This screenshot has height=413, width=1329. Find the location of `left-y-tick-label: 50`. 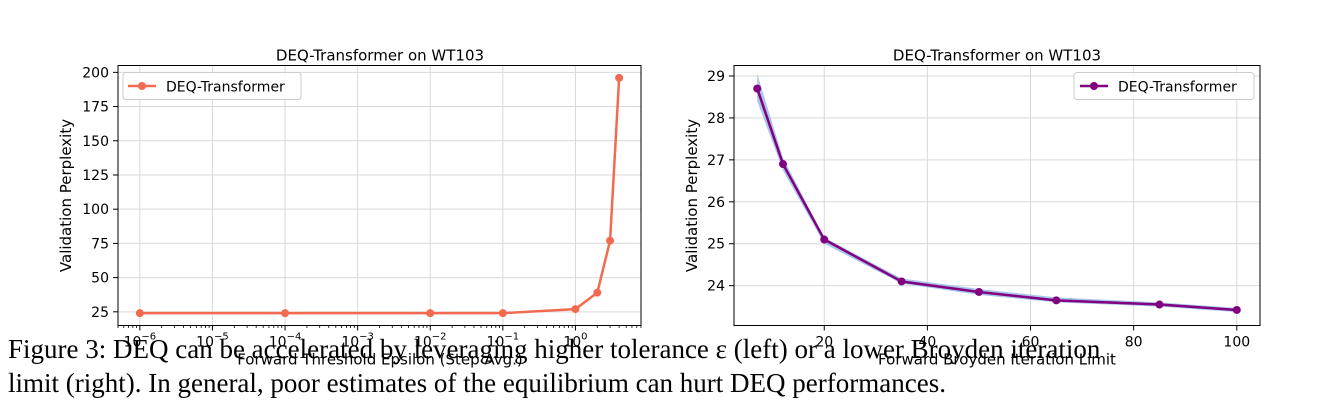

left-y-tick-label: 50 is located at coordinates (100, 279).